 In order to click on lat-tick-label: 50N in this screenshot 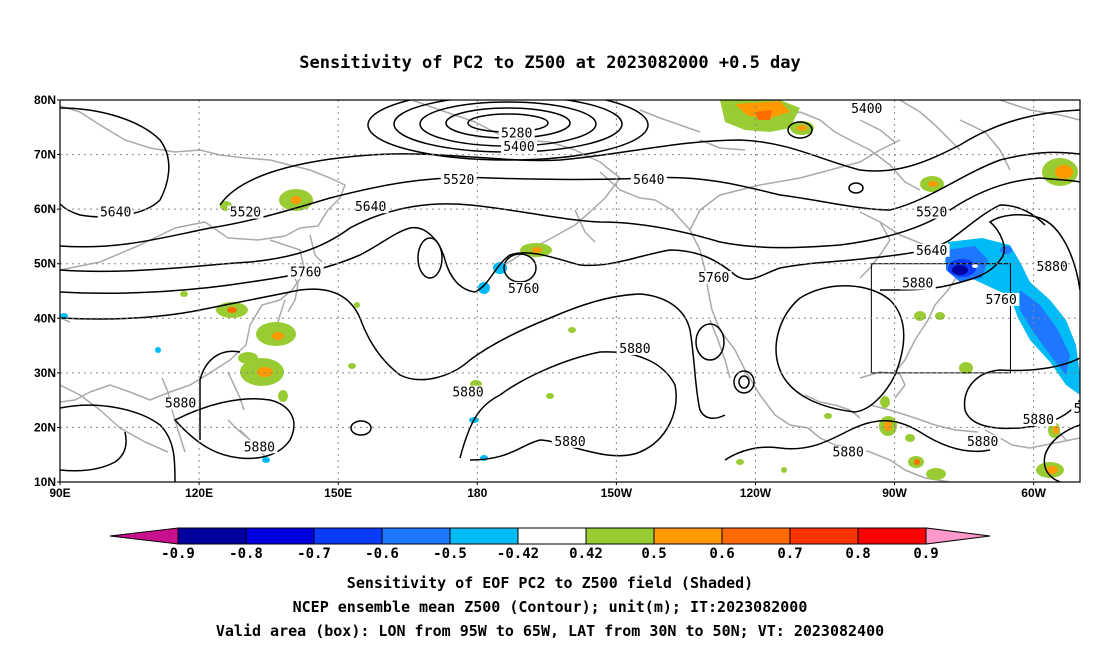, I will do `click(45, 264)`.